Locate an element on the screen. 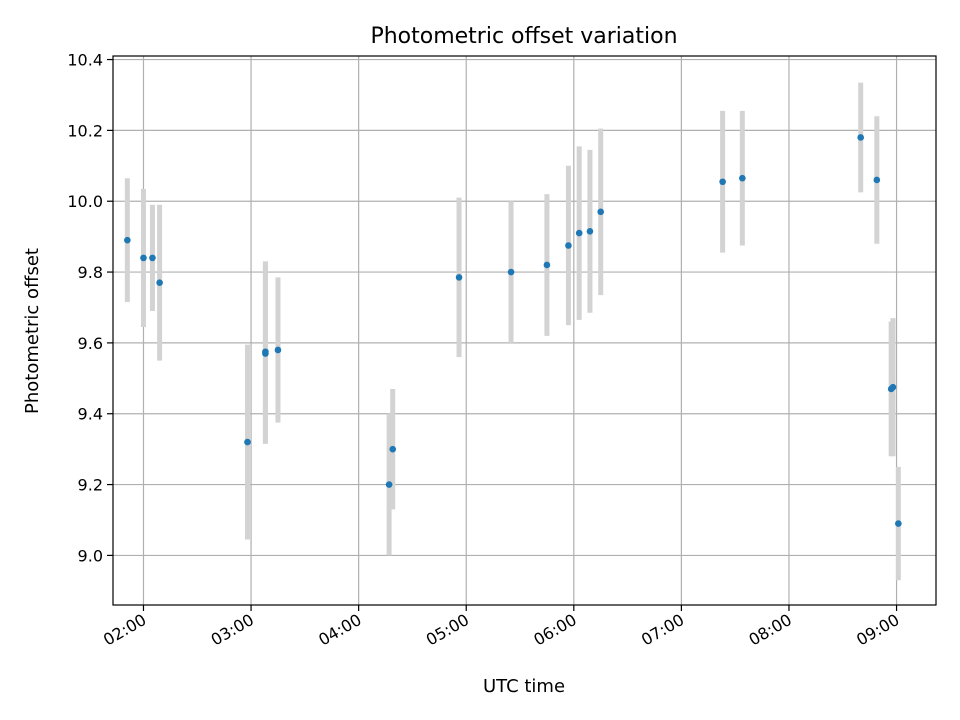 Image resolution: width=960 pixels, height=720 pixels. y-tick-label: 9.8 is located at coordinates (90, 272).